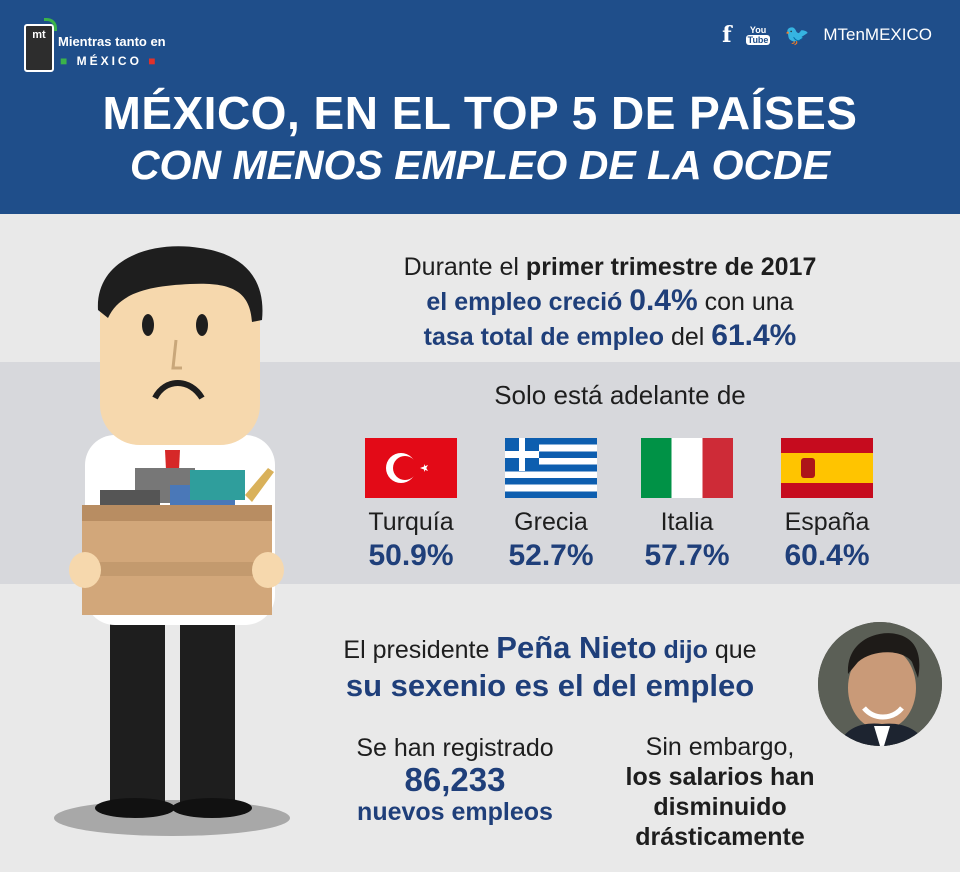  I want to click on country-italy: Italia 57.7%, so click(687, 505).